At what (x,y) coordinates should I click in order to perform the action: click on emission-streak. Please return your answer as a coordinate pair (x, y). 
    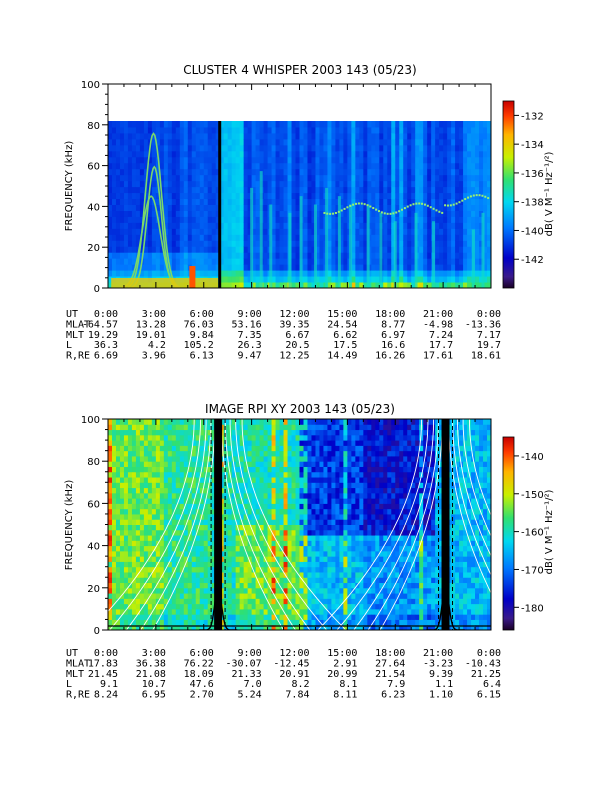
    Looking at the image, I should click on (351, 246).